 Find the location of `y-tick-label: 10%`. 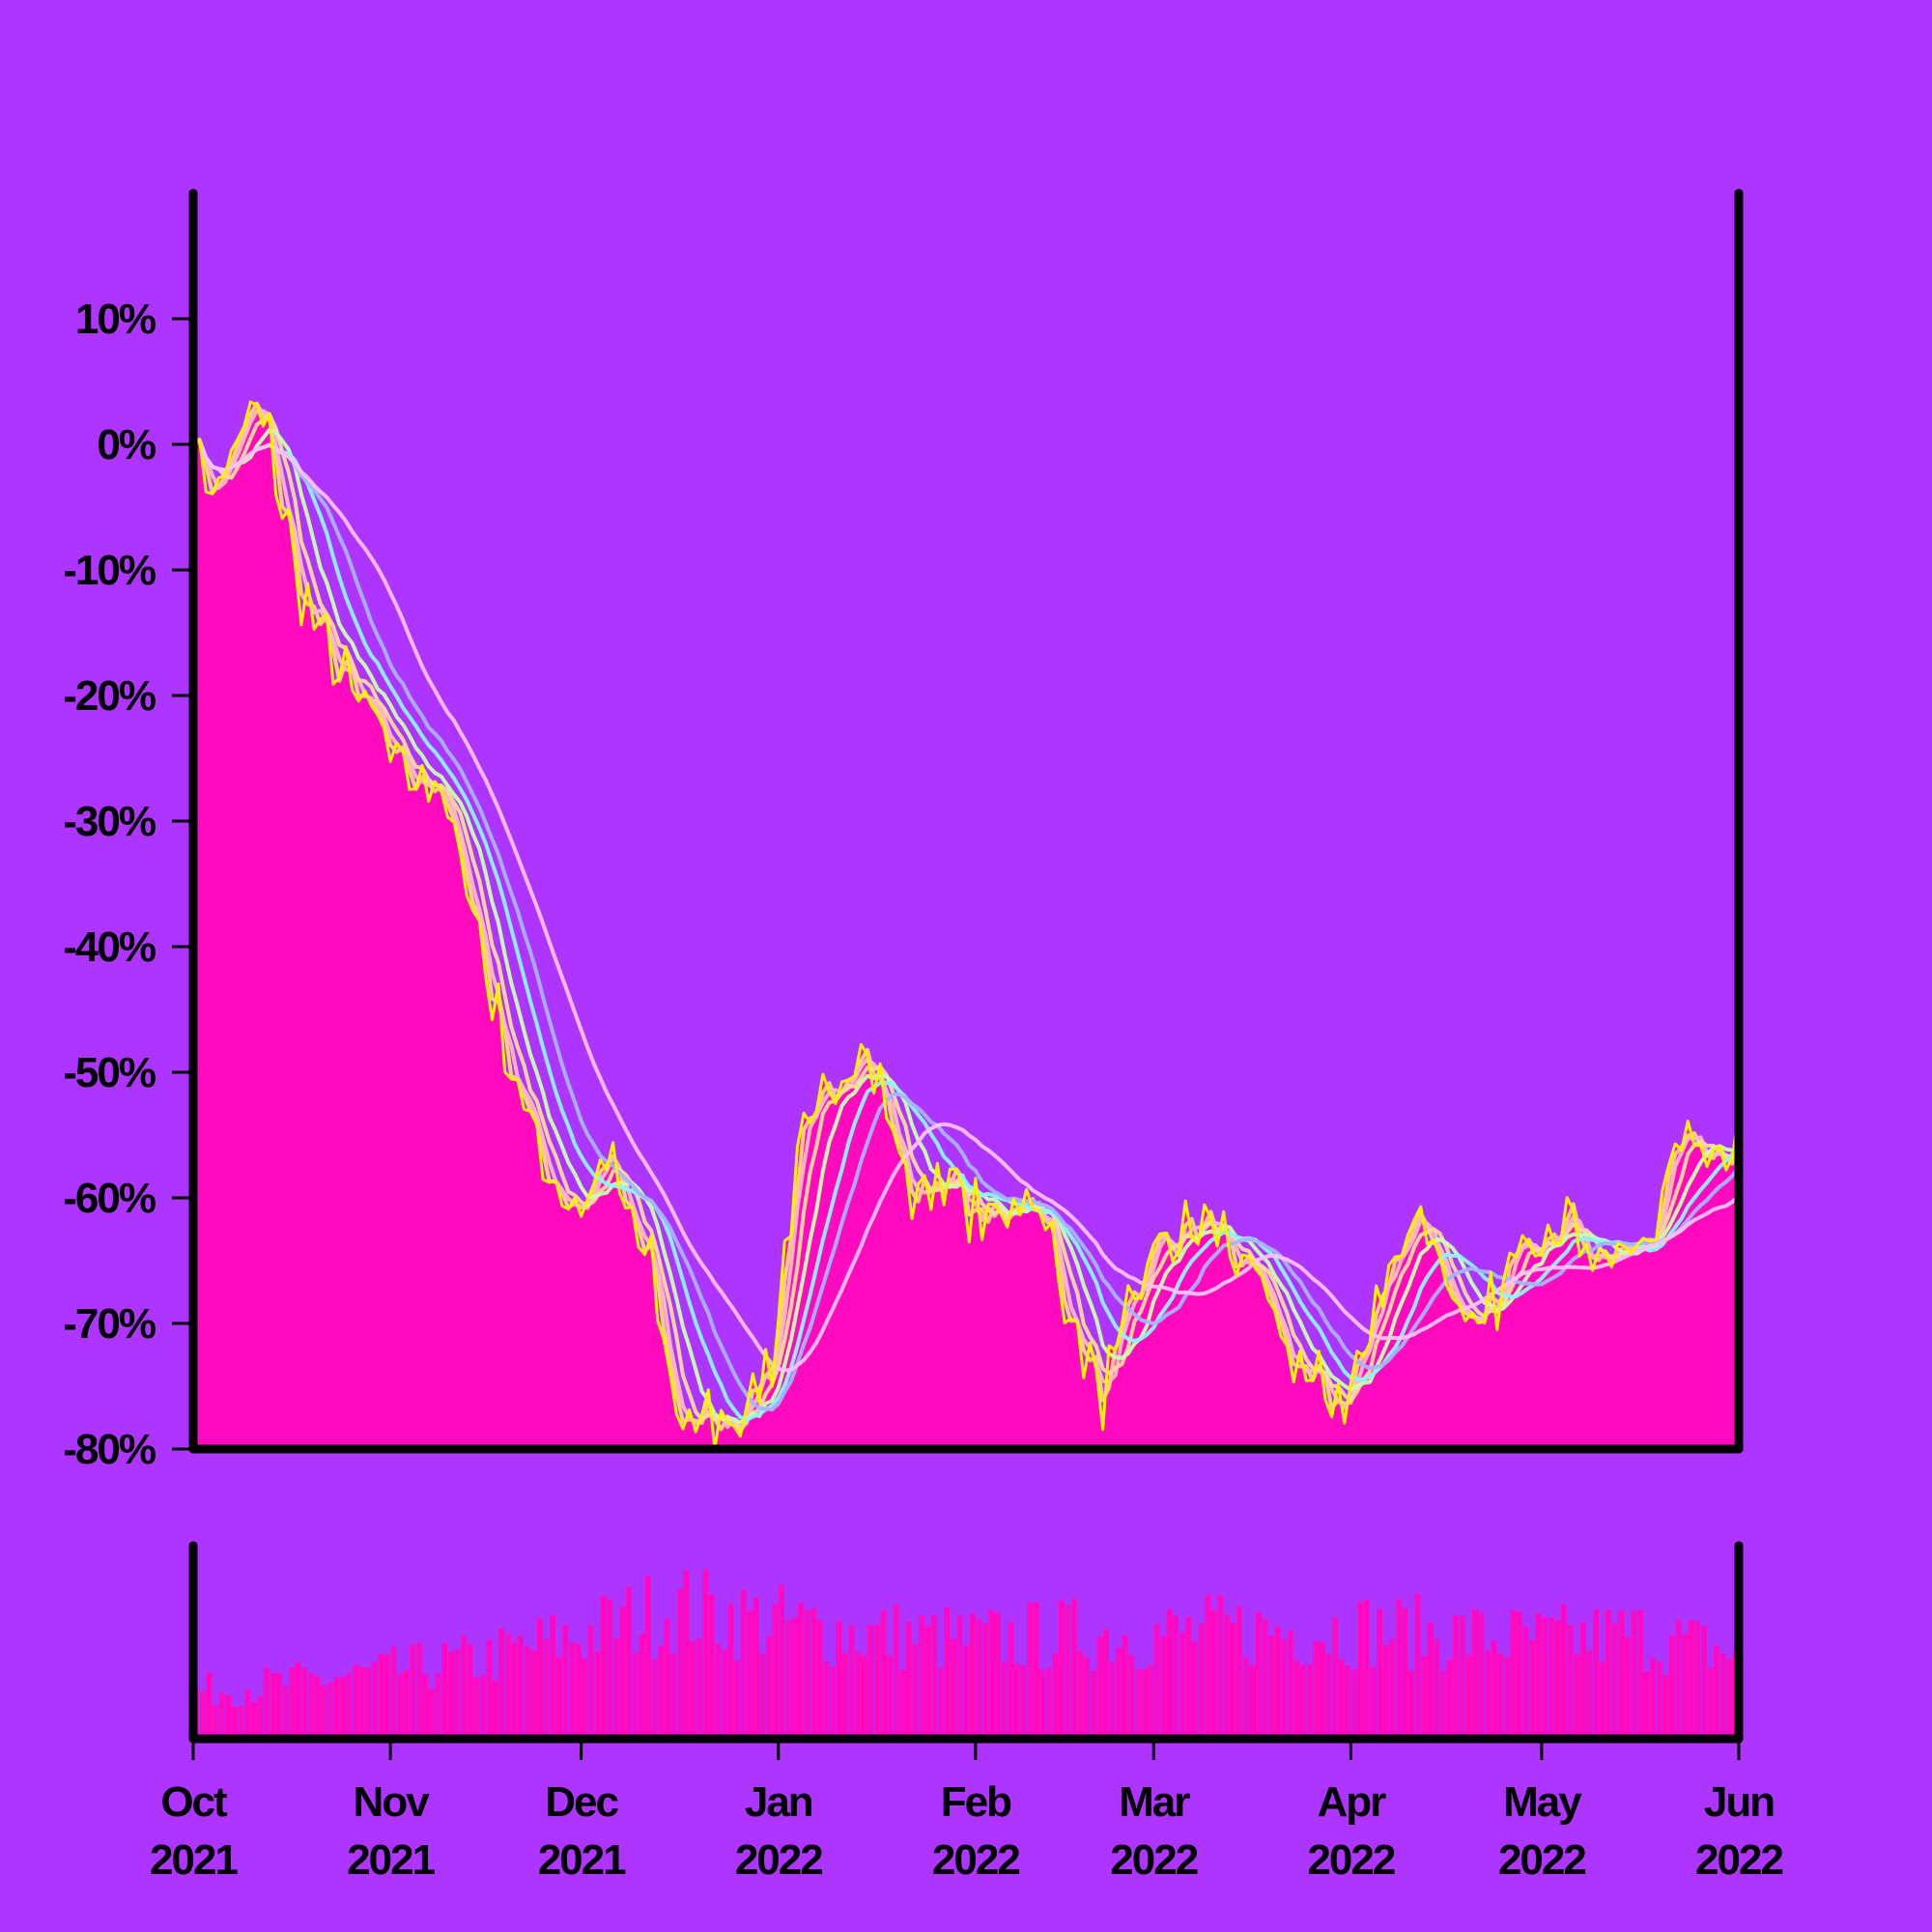

y-tick-label: 10% is located at coordinates (115, 319).